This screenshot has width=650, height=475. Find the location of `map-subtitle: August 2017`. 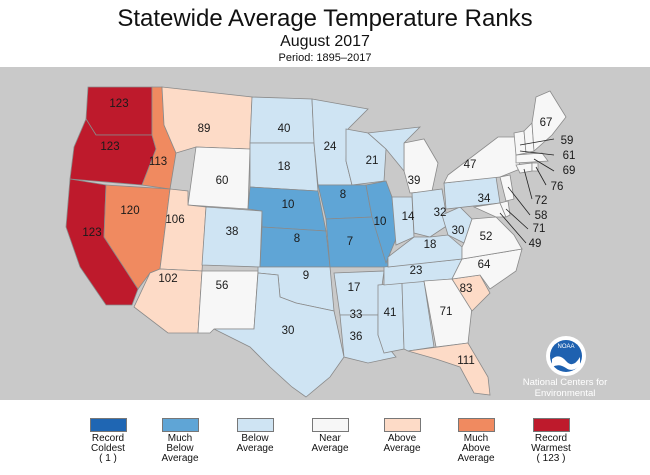

map-subtitle: August 2017 is located at coordinates (325, 41).